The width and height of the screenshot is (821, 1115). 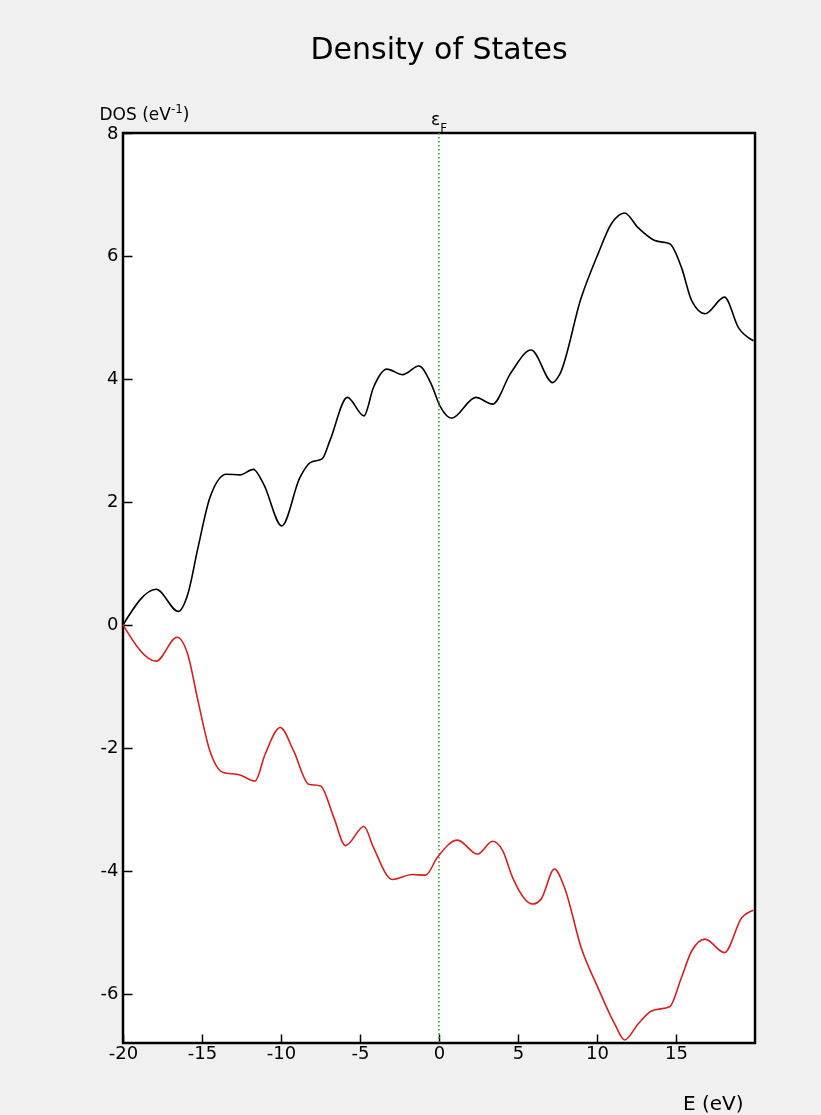 What do you see at coordinates (676, 1052) in the screenshot?
I see `x-tick-label: 15` at bounding box center [676, 1052].